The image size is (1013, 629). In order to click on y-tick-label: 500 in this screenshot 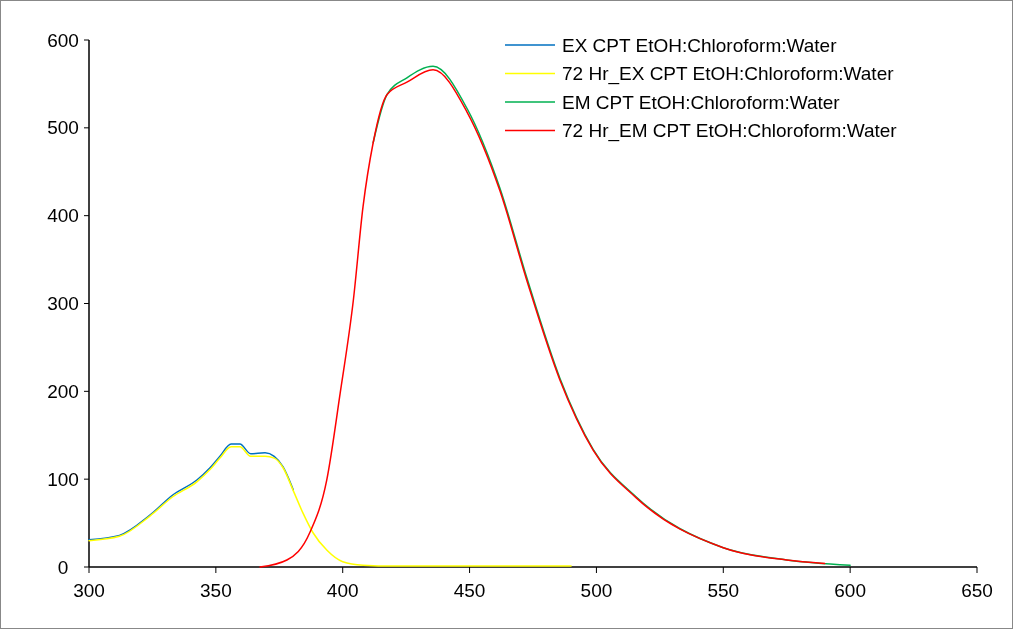, I will do `click(63, 128)`.